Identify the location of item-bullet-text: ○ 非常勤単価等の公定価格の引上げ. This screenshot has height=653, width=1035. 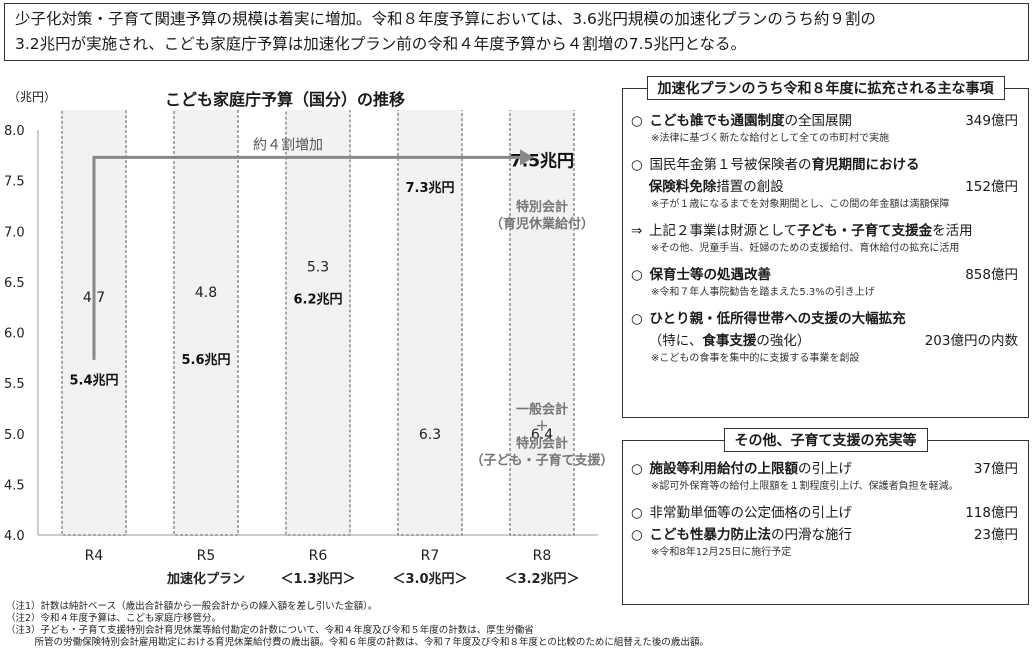
(742, 513).